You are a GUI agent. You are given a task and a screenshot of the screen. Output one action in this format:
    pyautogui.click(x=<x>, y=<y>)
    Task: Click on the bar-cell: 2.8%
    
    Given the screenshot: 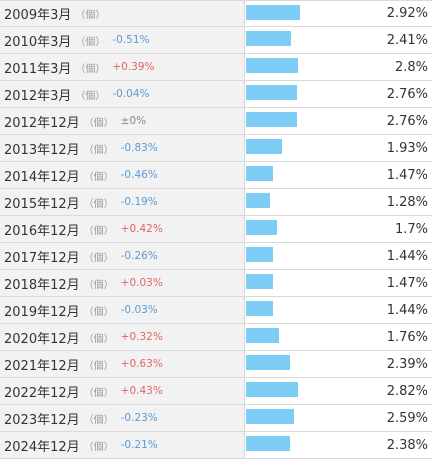 What is the action you would take?
    pyautogui.click(x=338, y=67)
    